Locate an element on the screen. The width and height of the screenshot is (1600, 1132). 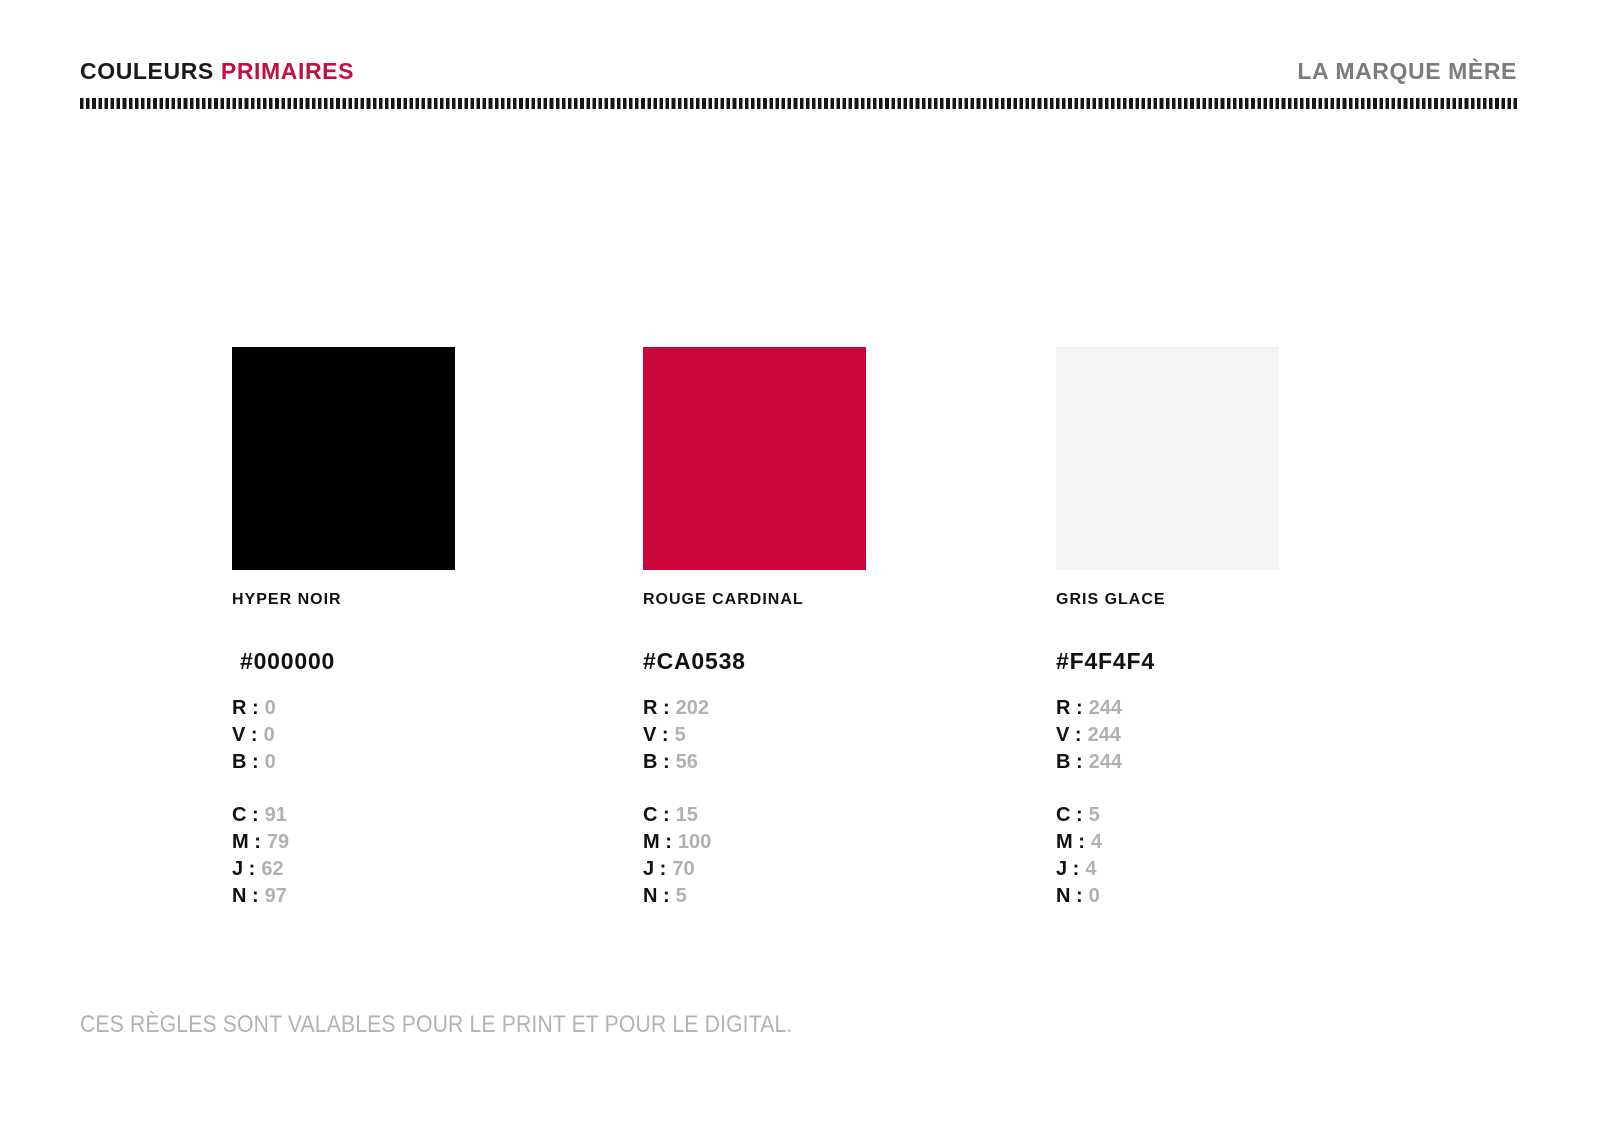
header-title-row: COULEURS PRIMAIRES LA MARQUE MÈRE is located at coordinates (798, 71).